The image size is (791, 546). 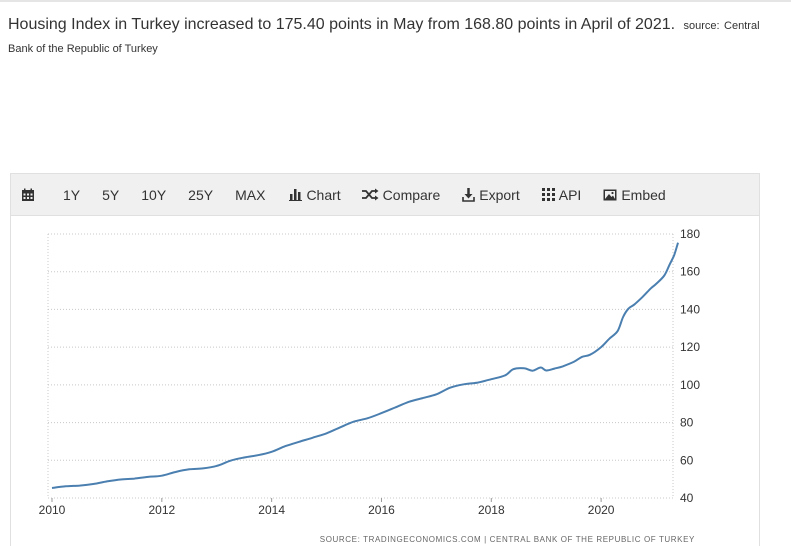 I want to click on y-tick-label: 120, so click(x=690, y=347).